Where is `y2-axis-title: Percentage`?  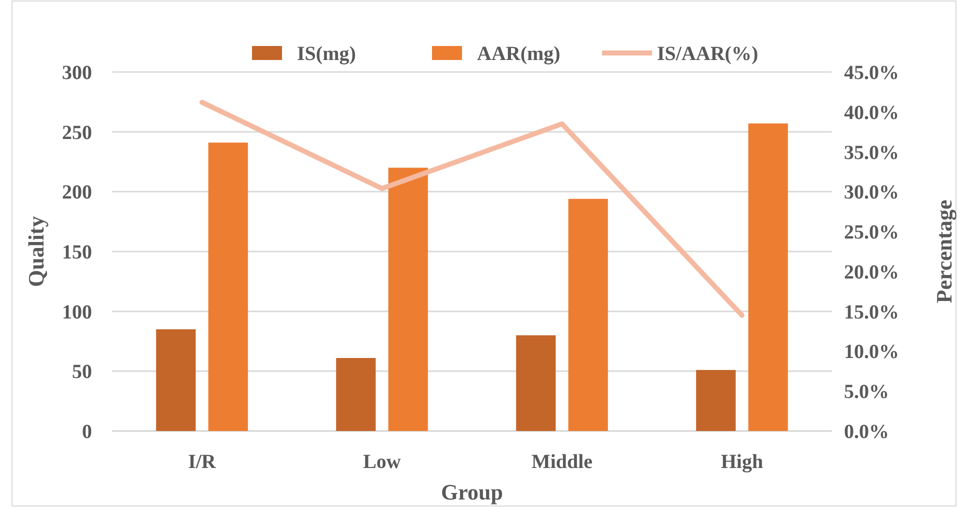 y2-axis-title: Percentage is located at coordinates (944, 252).